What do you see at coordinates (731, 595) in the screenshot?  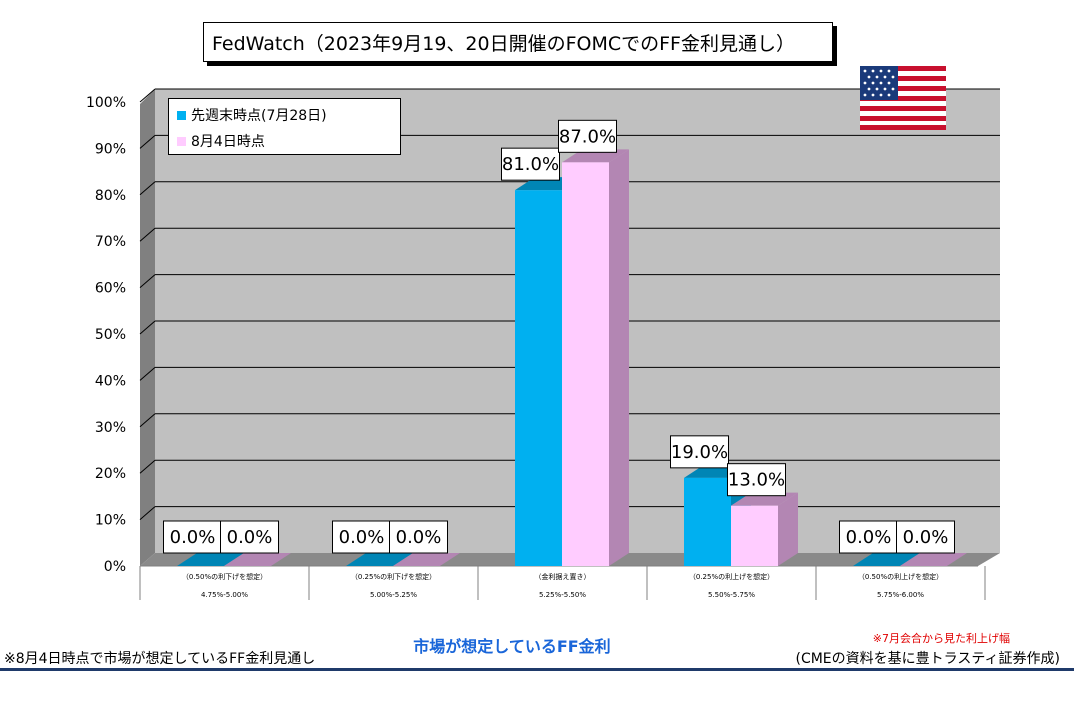 I see `x-tick-label: 5.50%-5.75%` at bounding box center [731, 595].